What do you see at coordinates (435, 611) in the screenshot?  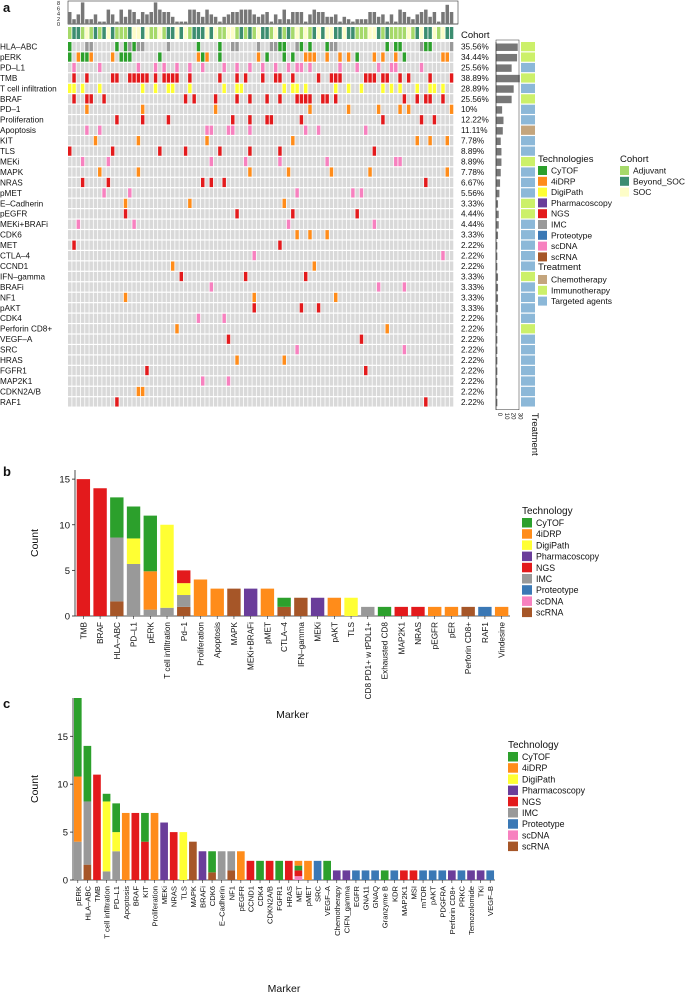 I see `bar-segment-pegfr-4idrp` at bounding box center [435, 611].